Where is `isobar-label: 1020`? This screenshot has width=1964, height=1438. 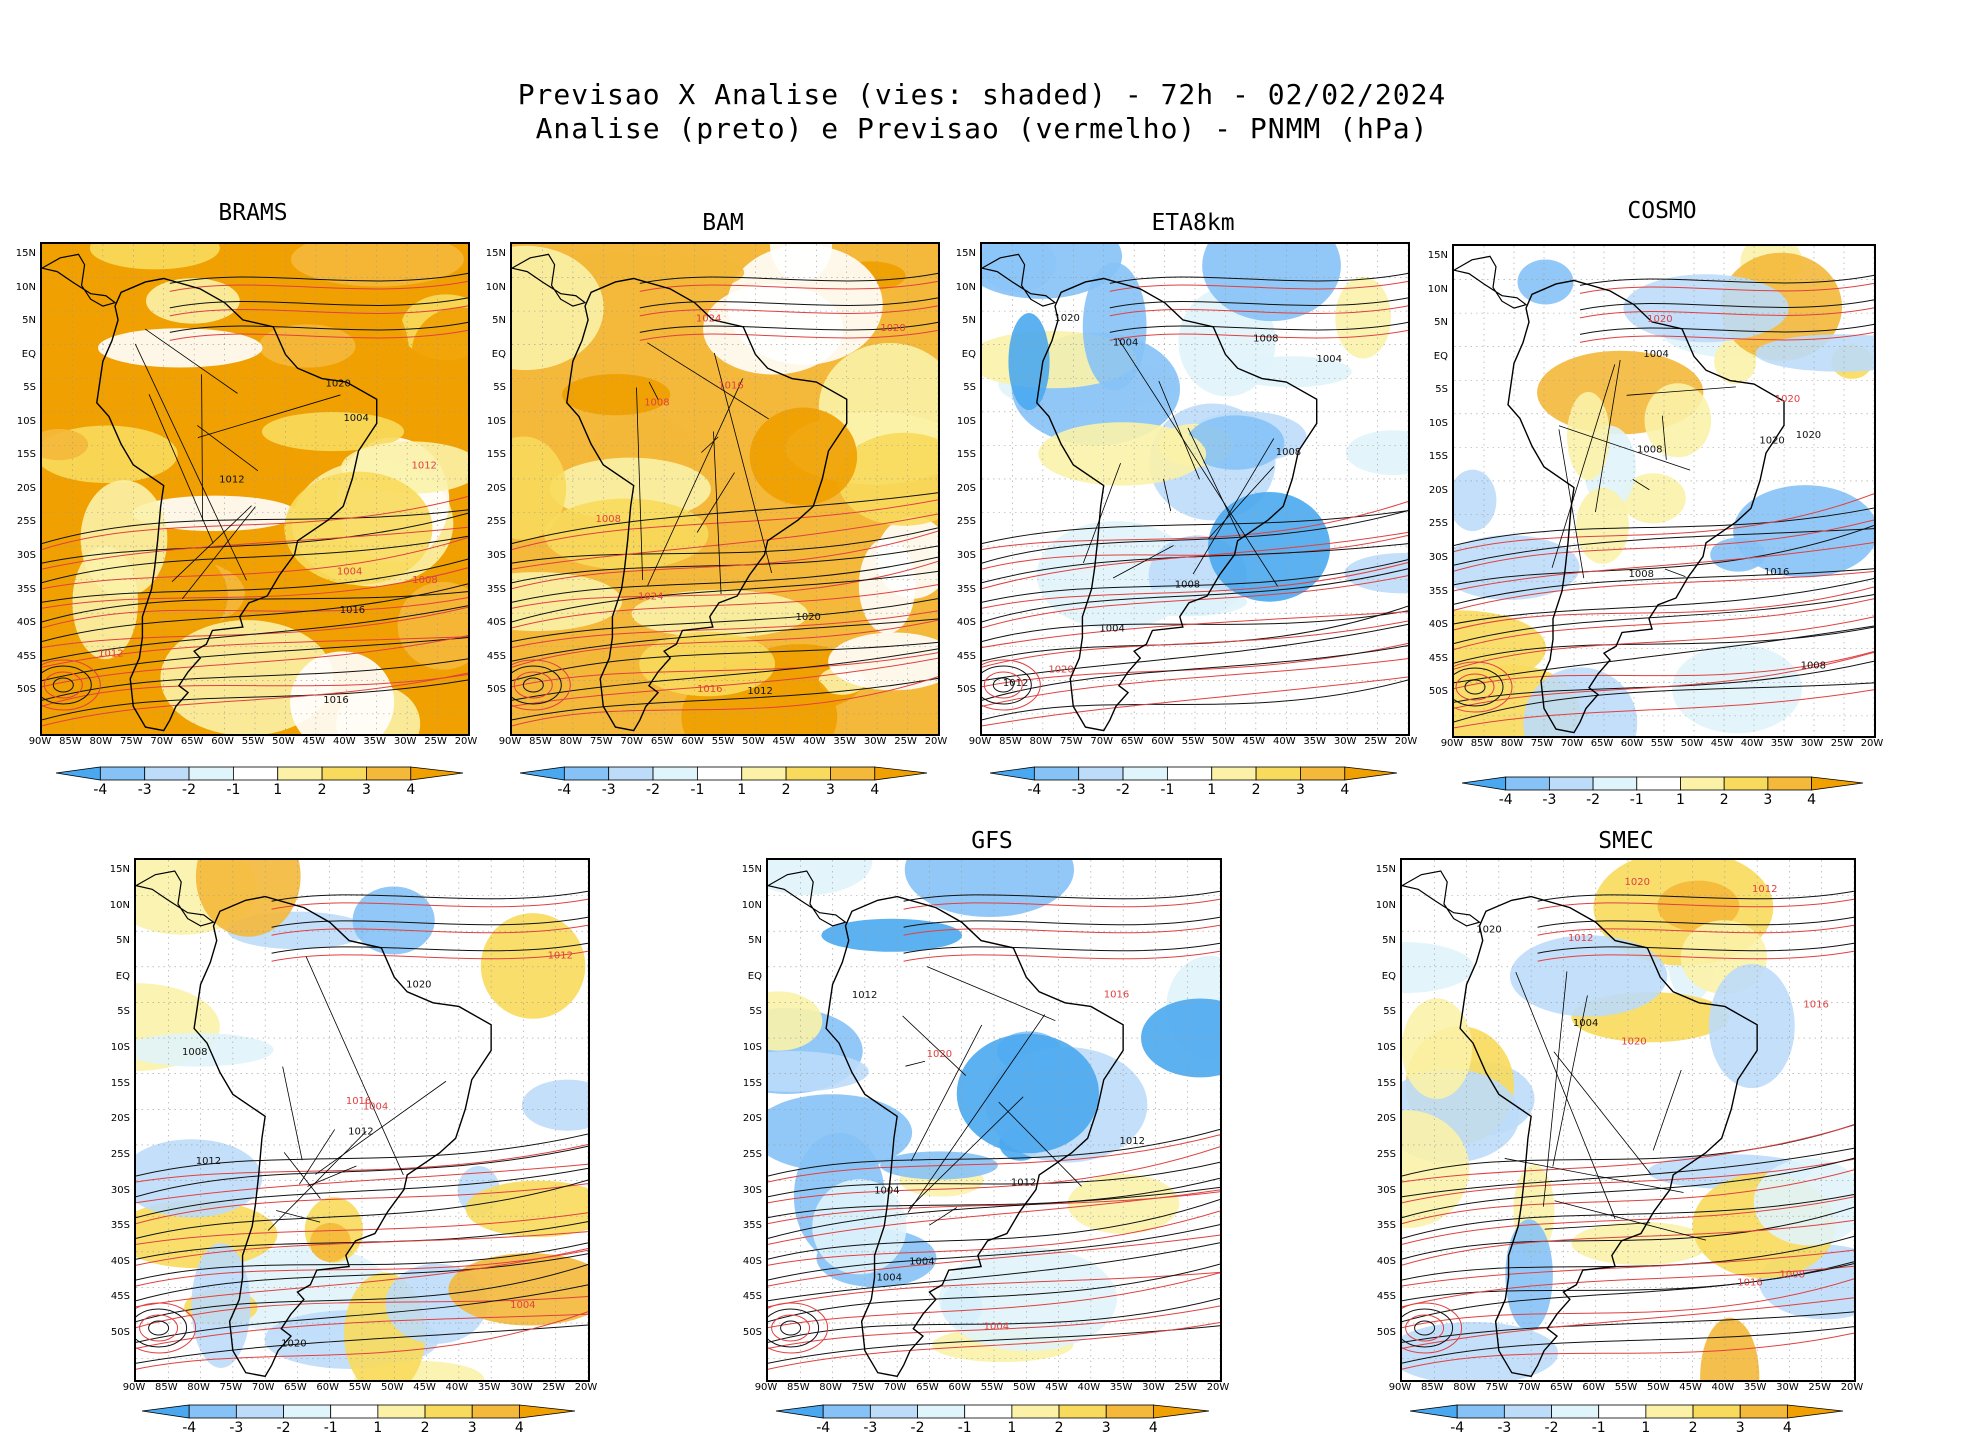
isobar-label: 1020 is located at coordinates (1060, 669).